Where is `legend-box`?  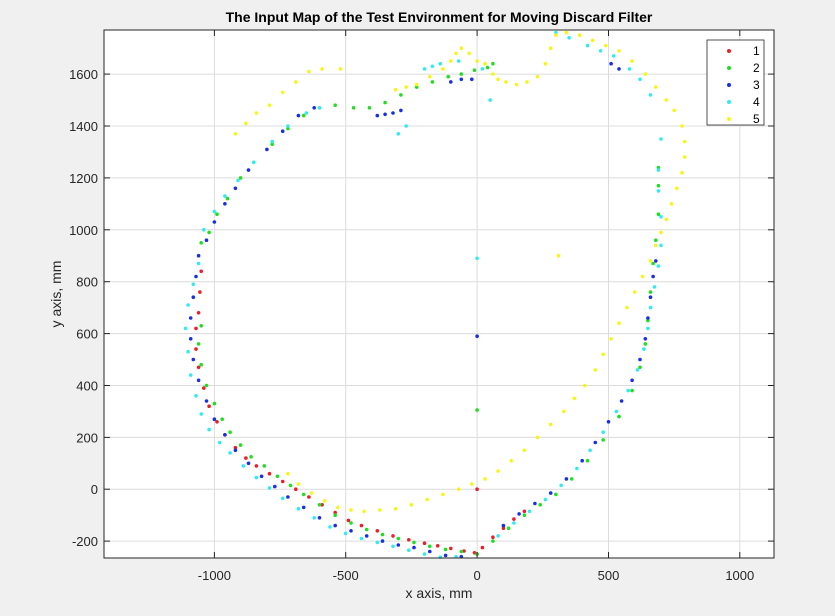 legend-box is located at coordinates (735, 82).